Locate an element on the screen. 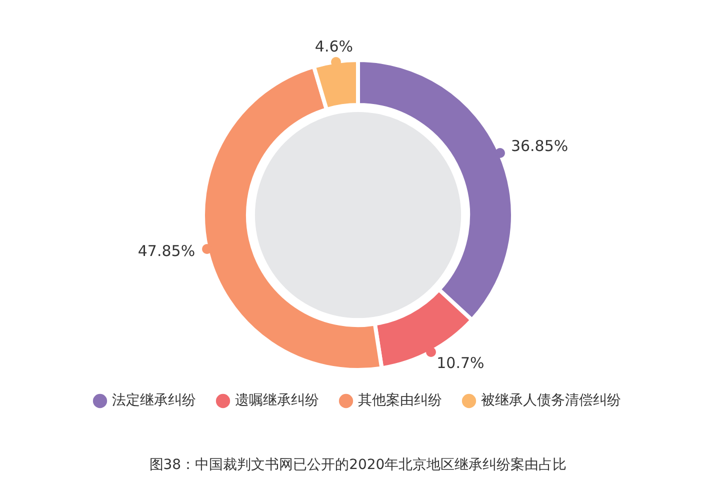 The width and height of the screenshot is (716, 496). data-label: 4.6% is located at coordinates (334, 47).